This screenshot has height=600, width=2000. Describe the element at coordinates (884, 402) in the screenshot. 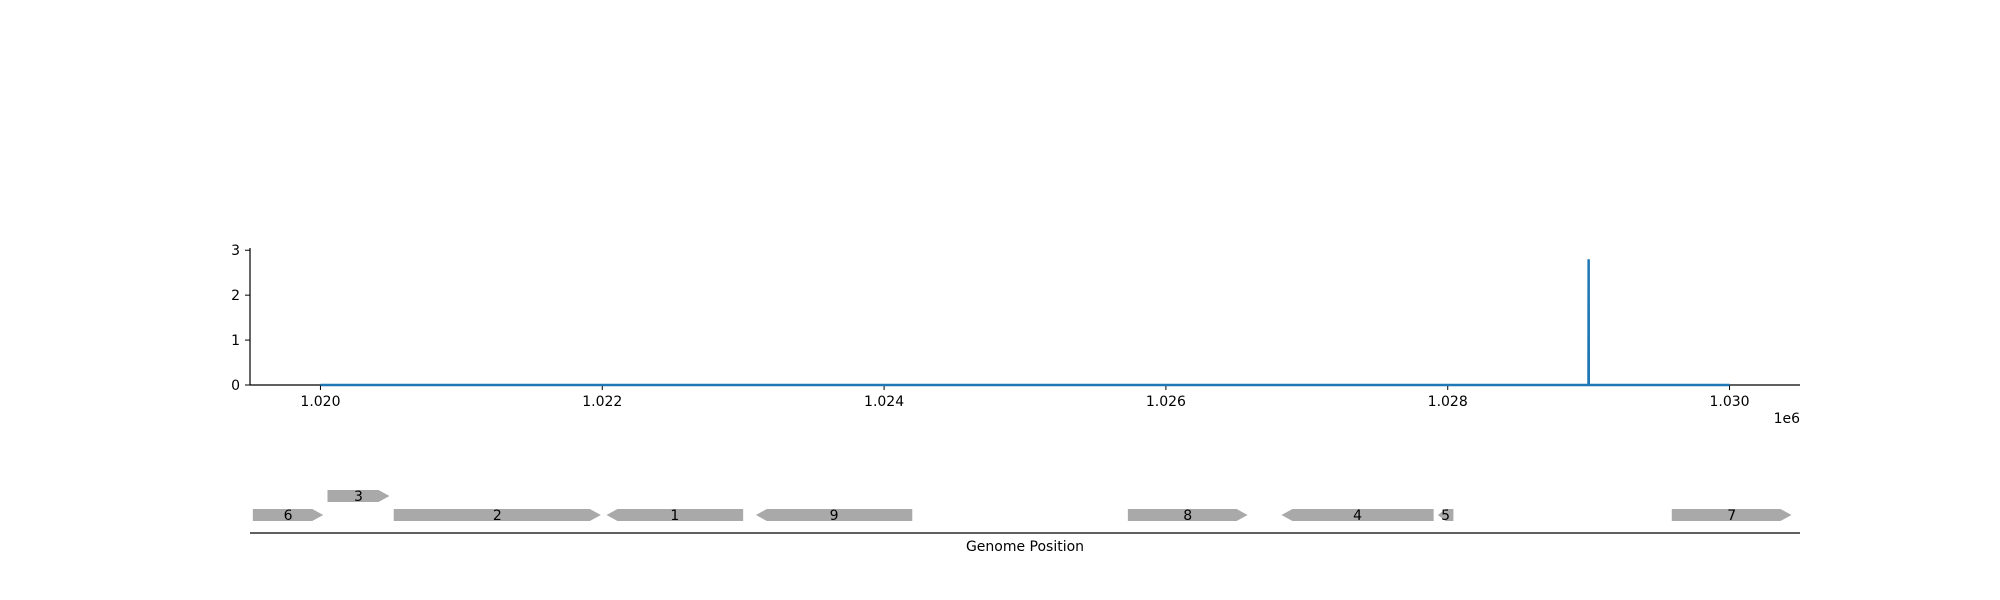

I see `x-tick-label: 1.024` at that location.